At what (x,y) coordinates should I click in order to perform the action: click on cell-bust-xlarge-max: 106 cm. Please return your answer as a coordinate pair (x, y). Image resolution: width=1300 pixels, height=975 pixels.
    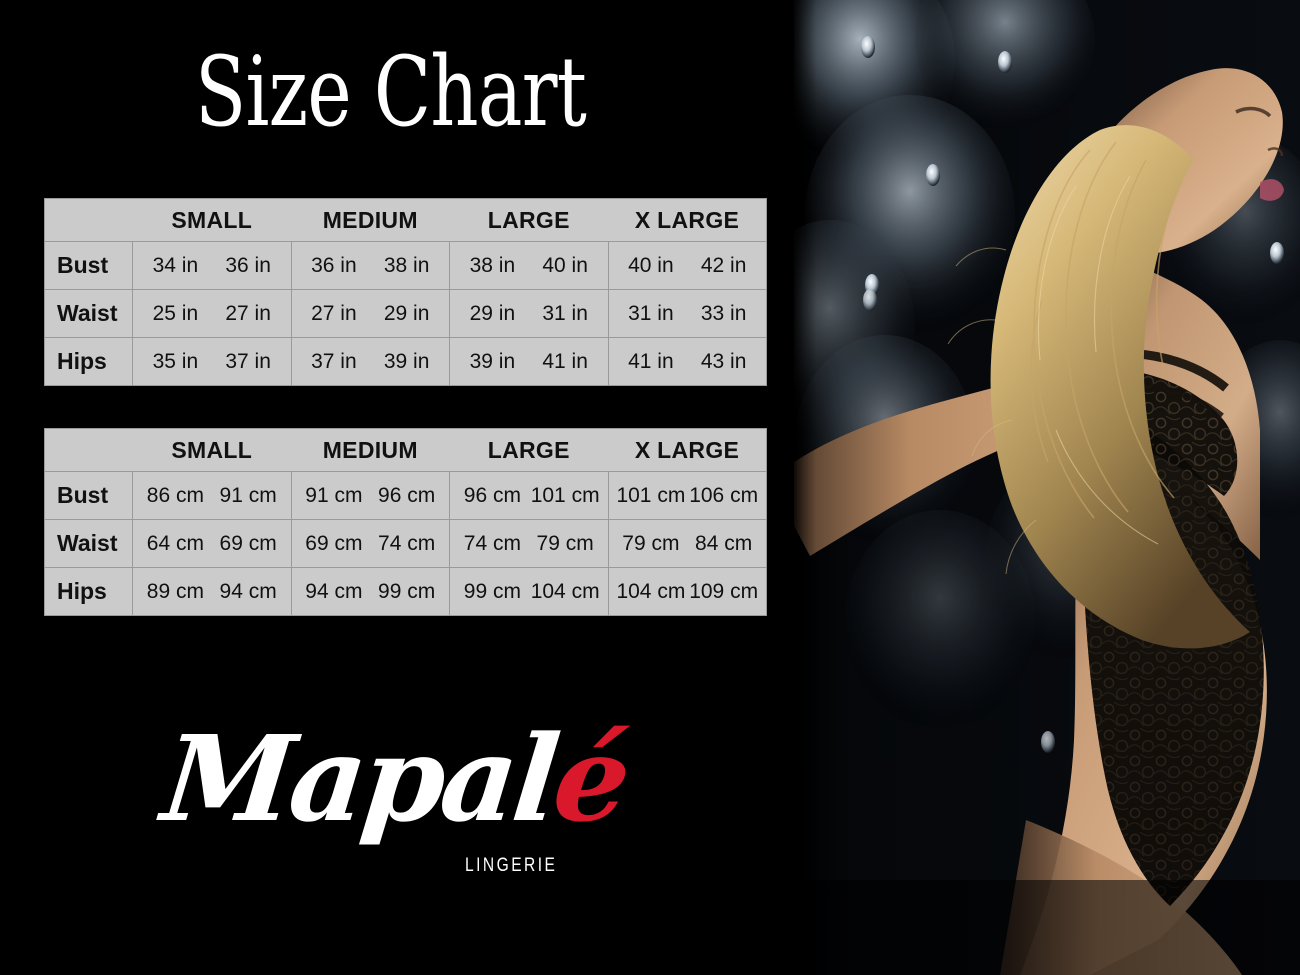
    Looking at the image, I should click on (727, 495).